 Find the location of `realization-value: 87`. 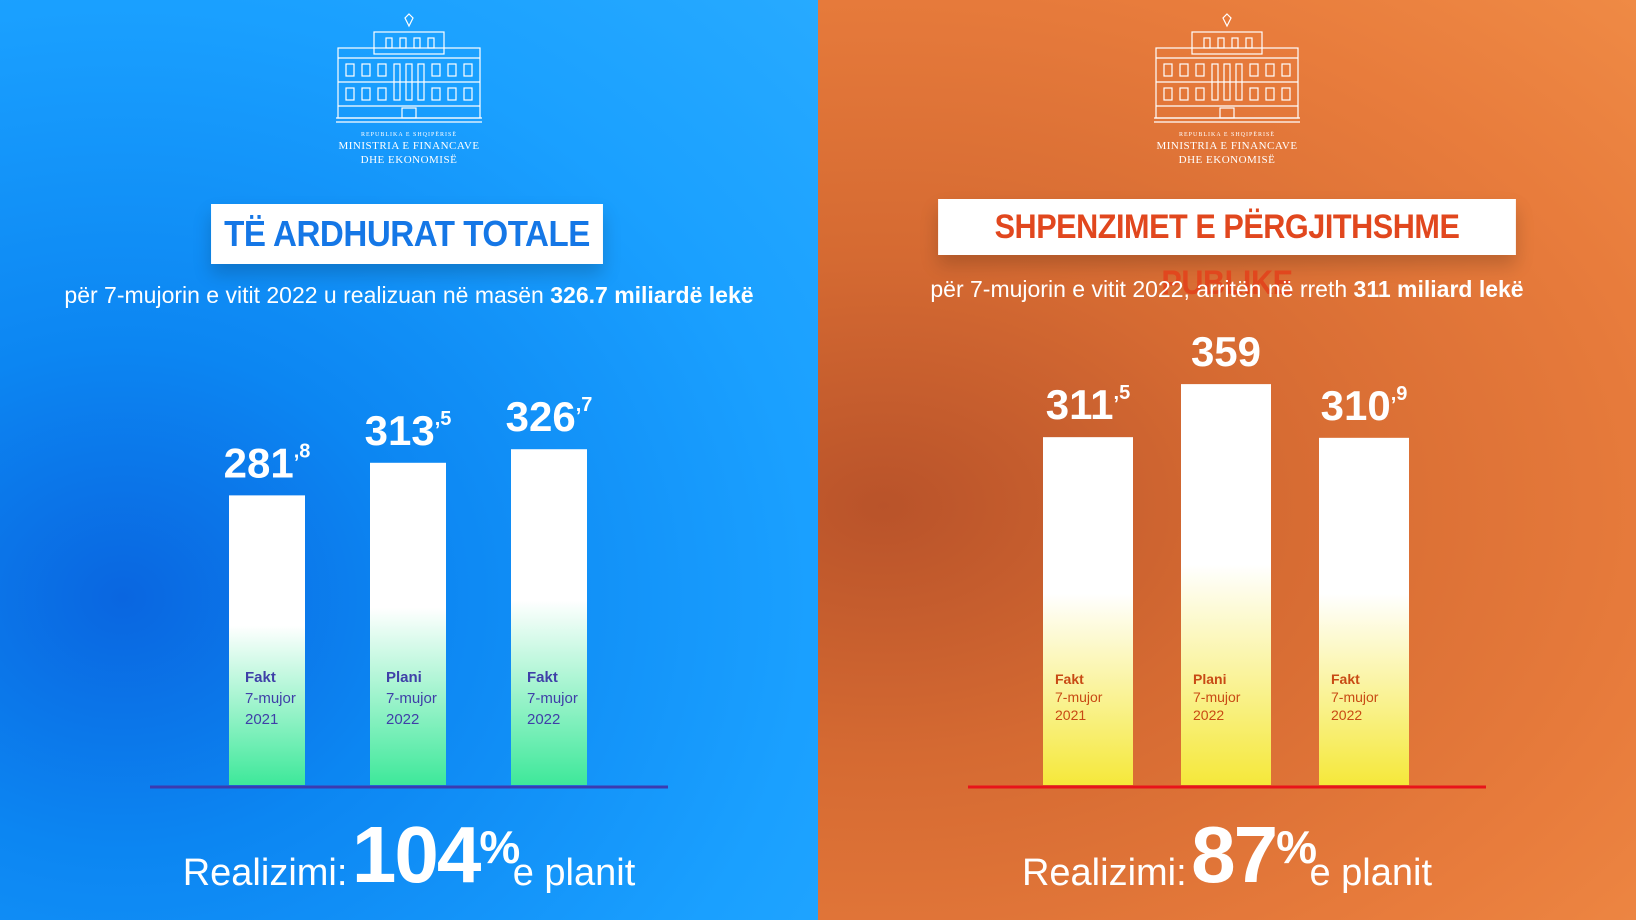

realization-value: 87 is located at coordinates (1234, 854).